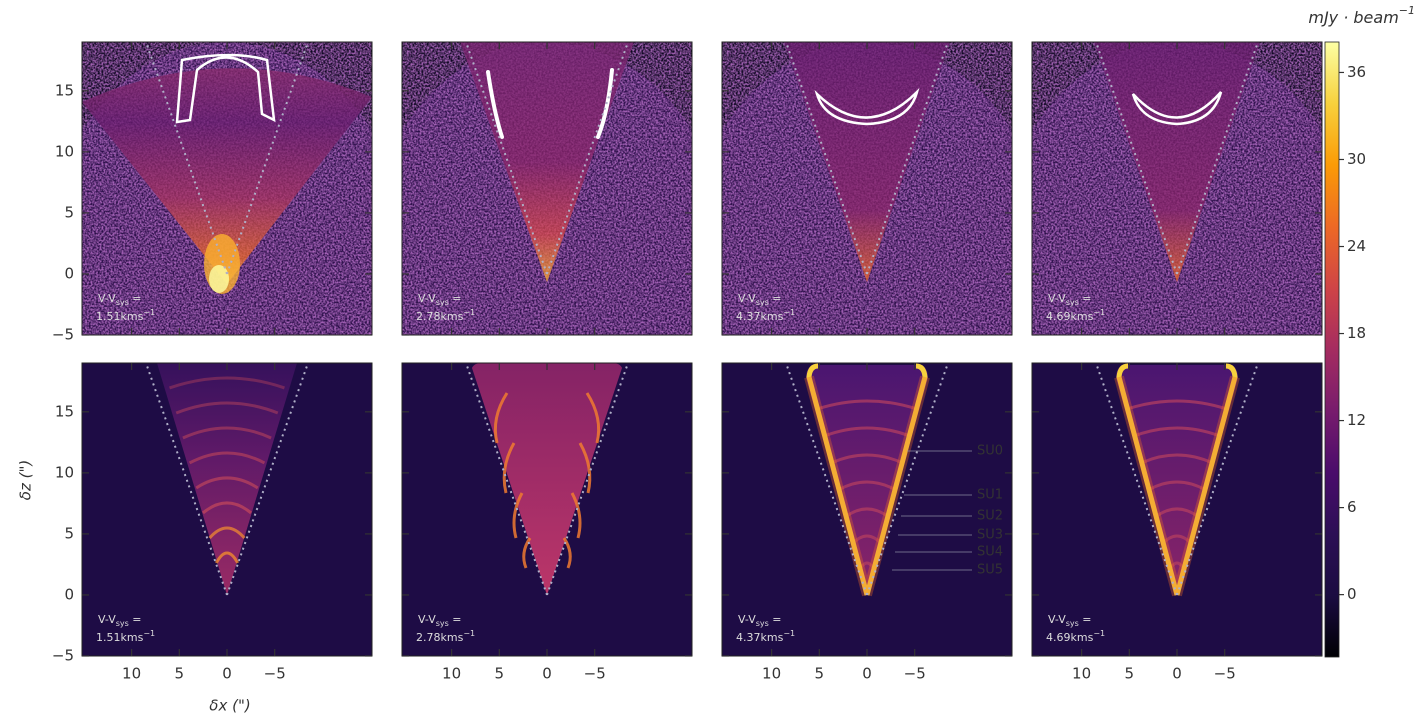  What do you see at coordinates (990, 495) in the screenshot?
I see `shell-label: SU1` at bounding box center [990, 495].